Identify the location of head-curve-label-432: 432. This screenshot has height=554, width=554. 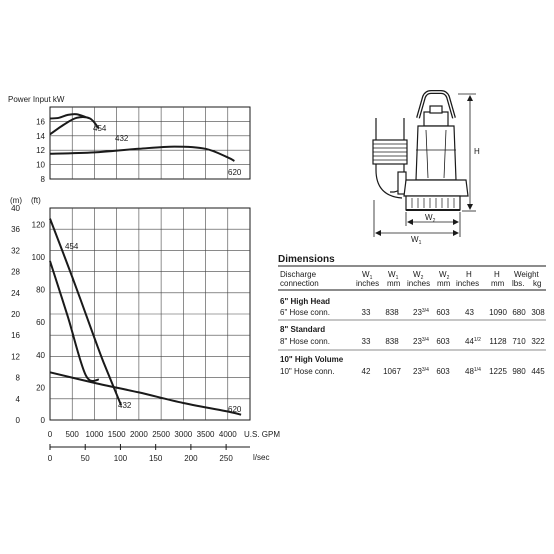
(125, 405).